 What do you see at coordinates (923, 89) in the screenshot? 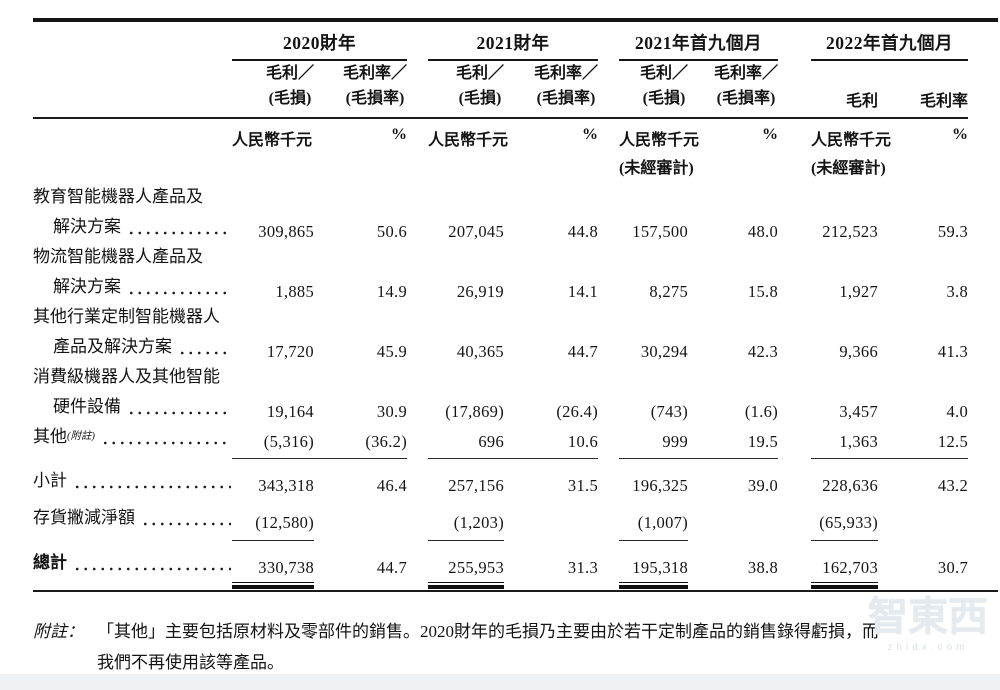
I see `subheader-gross-margin: 毛利率` at bounding box center [923, 89].